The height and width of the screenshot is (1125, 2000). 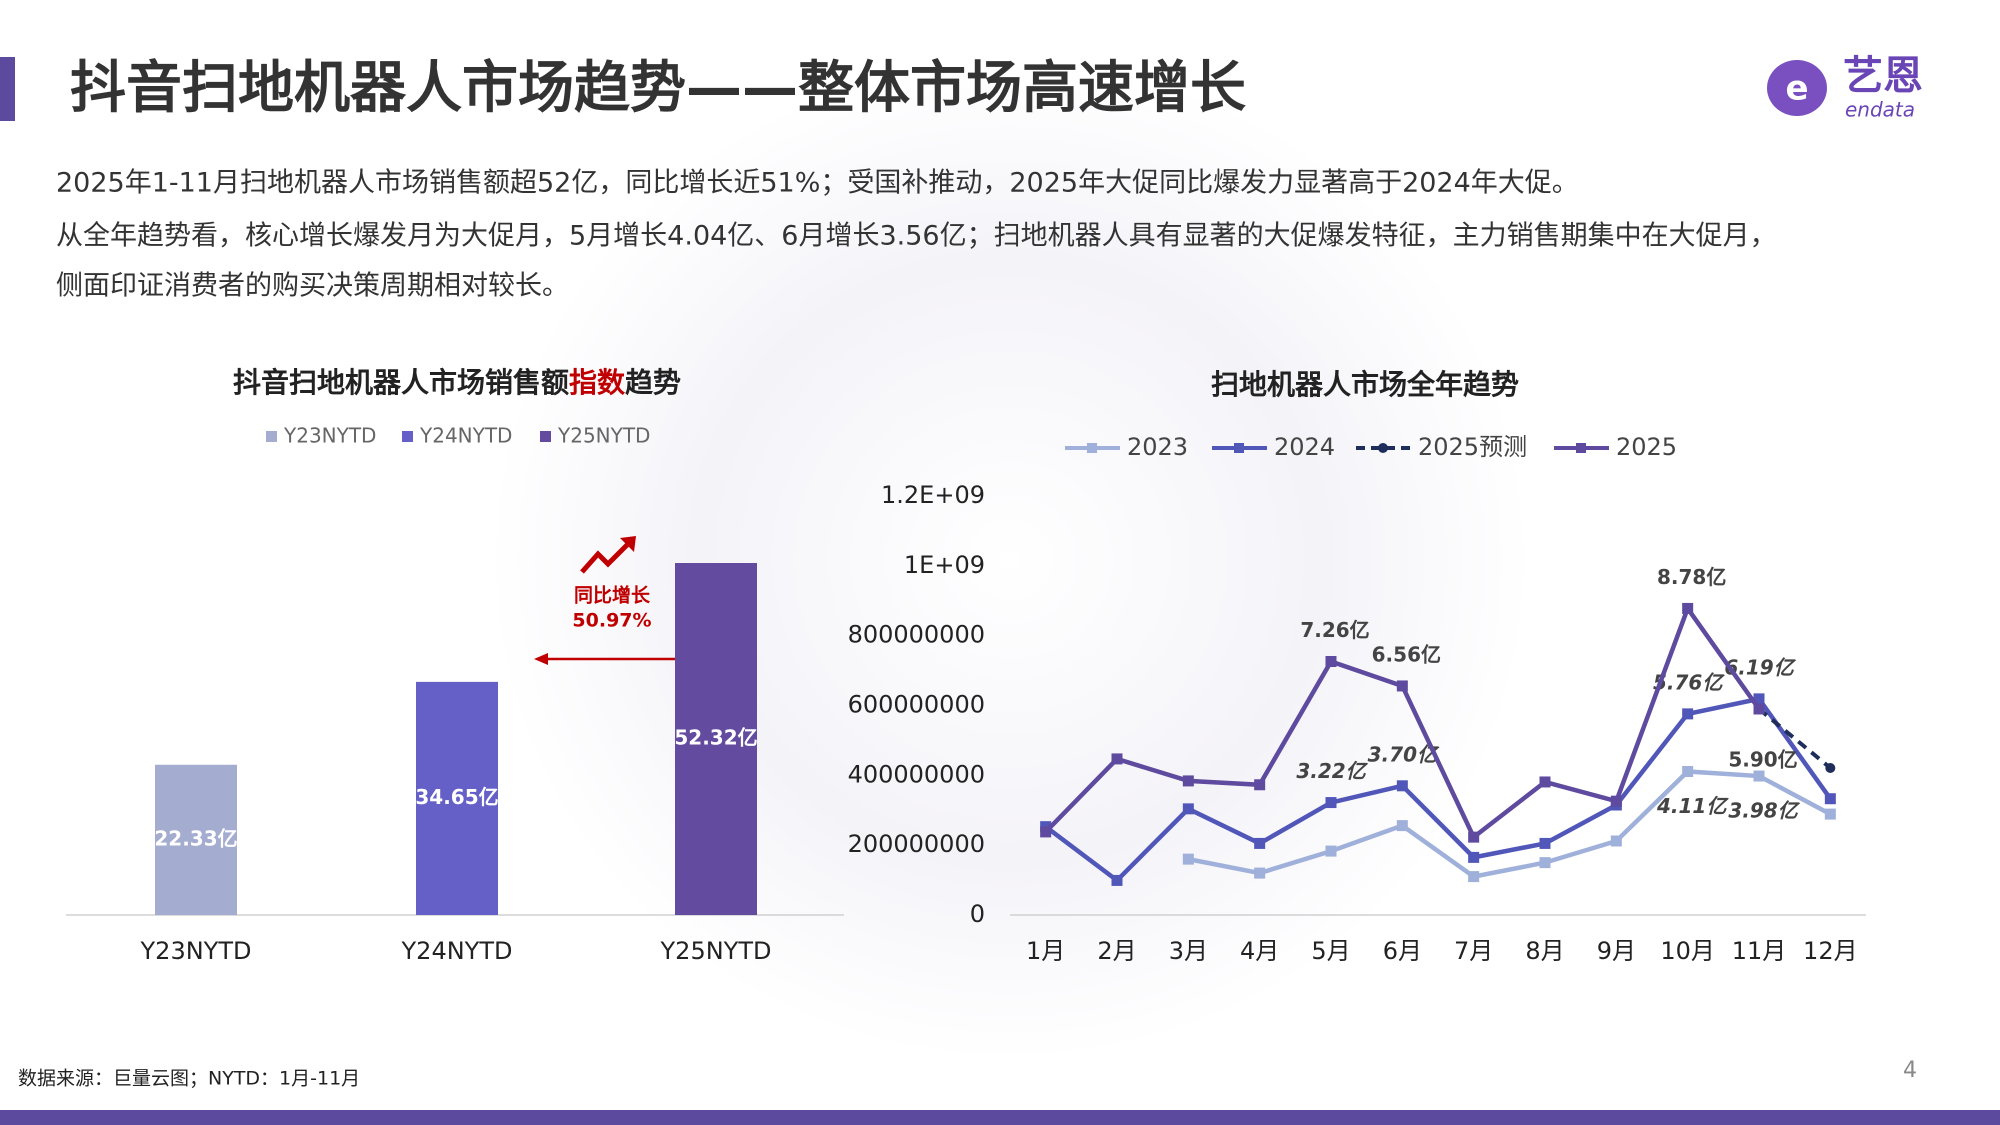 What do you see at coordinates (916, 774) in the screenshot?
I see `y-tick-label: 400000000` at bounding box center [916, 774].